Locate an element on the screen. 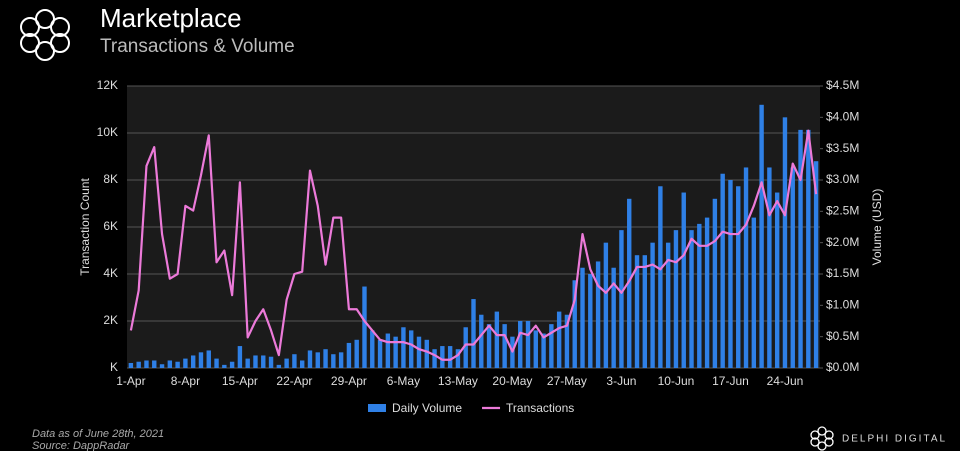 Image resolution: width=960 pixels, height=451 pixels. brand: DELPHI DIGITAL is located at coordinates (894, 439).